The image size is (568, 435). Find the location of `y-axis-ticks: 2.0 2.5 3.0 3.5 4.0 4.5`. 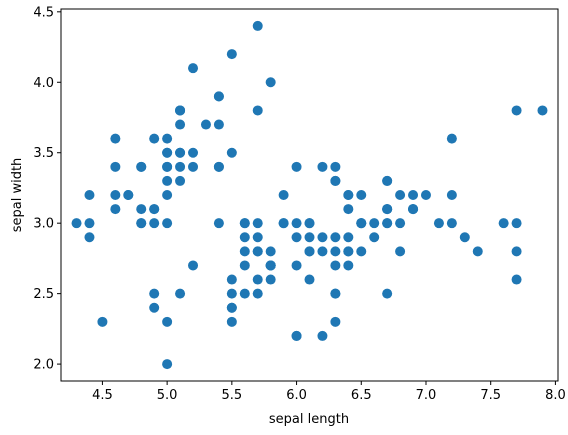

y-axis-ticks: 2.0 2.5 3.0 3.5 4.0 4.5 is located at coordinates (47, 189).